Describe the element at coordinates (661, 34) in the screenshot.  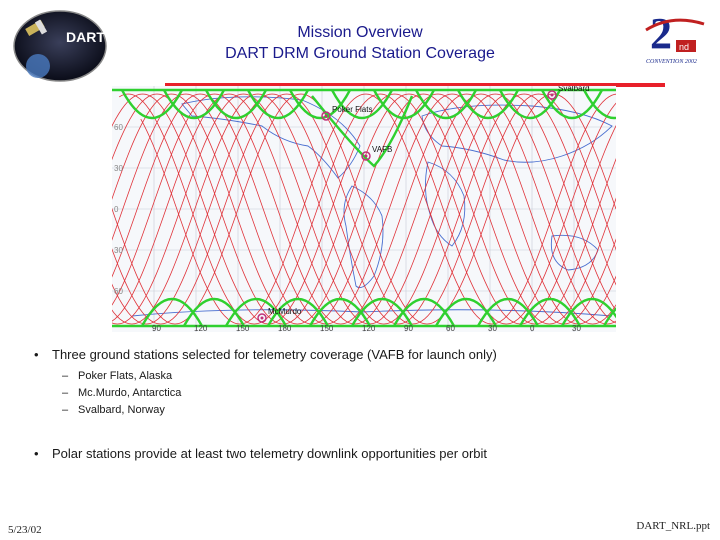
I see `svg-text: 2` at that location.